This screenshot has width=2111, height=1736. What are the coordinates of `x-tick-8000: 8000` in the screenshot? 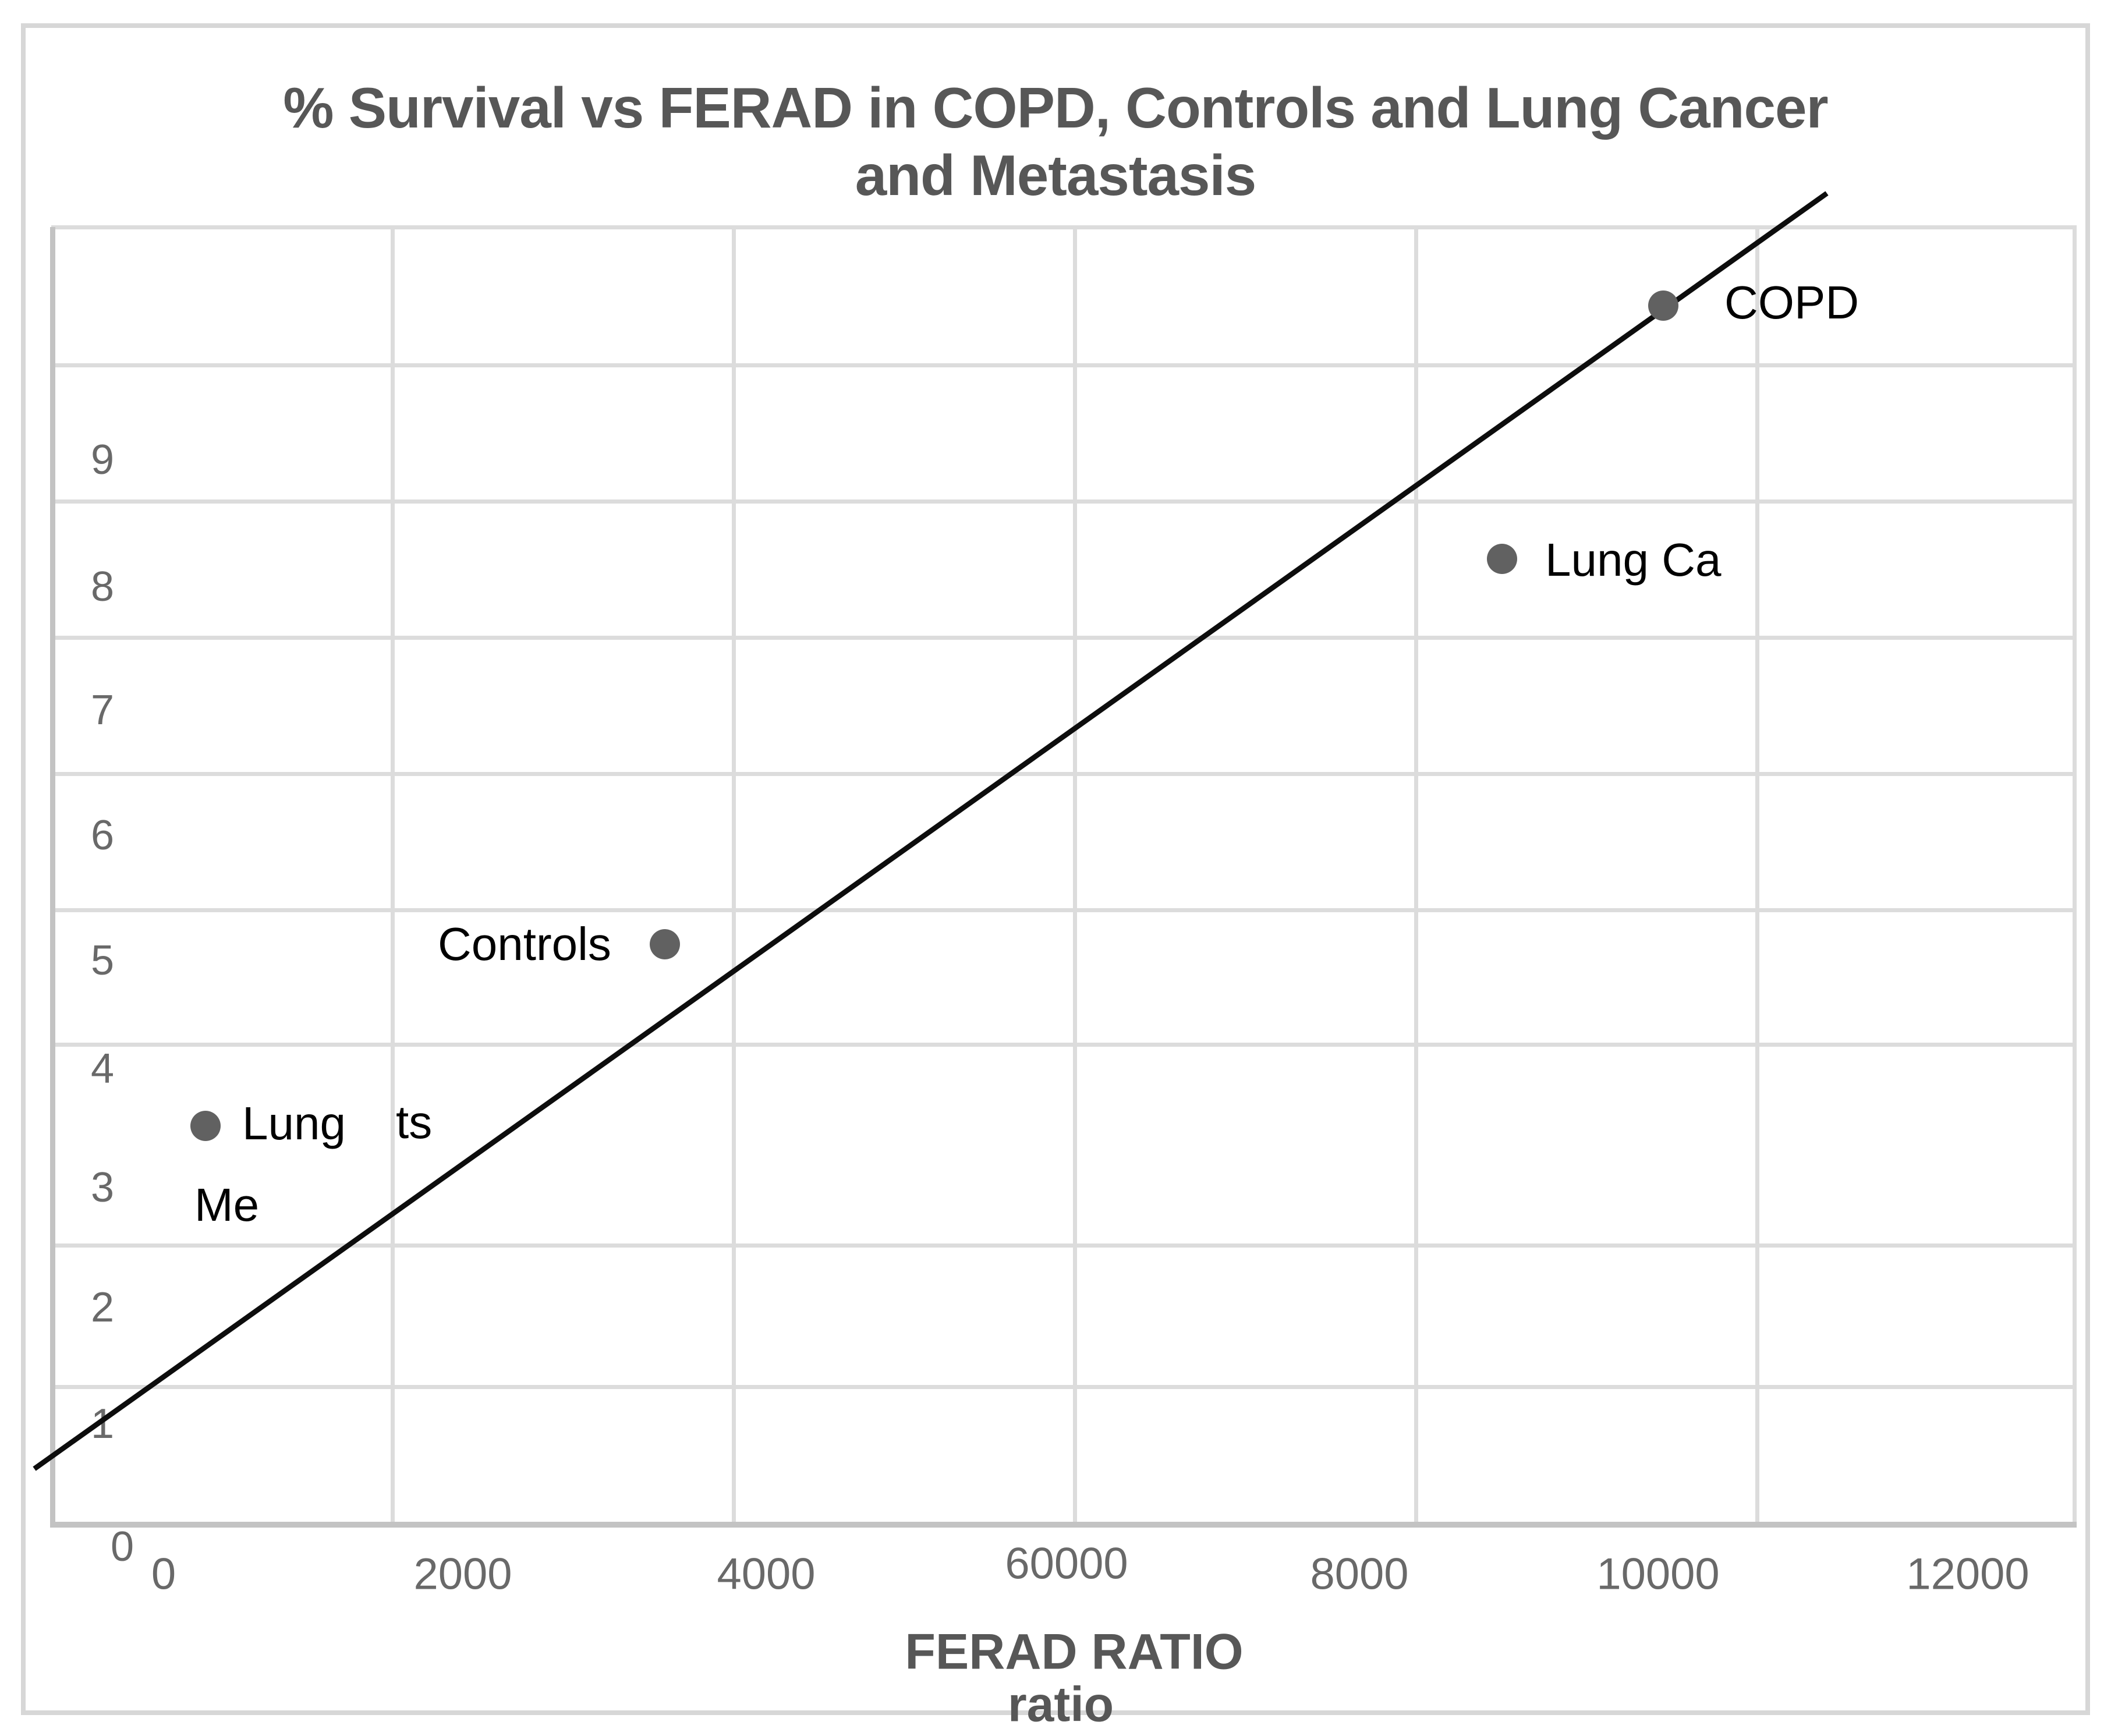 It's located at (1359, 1574).